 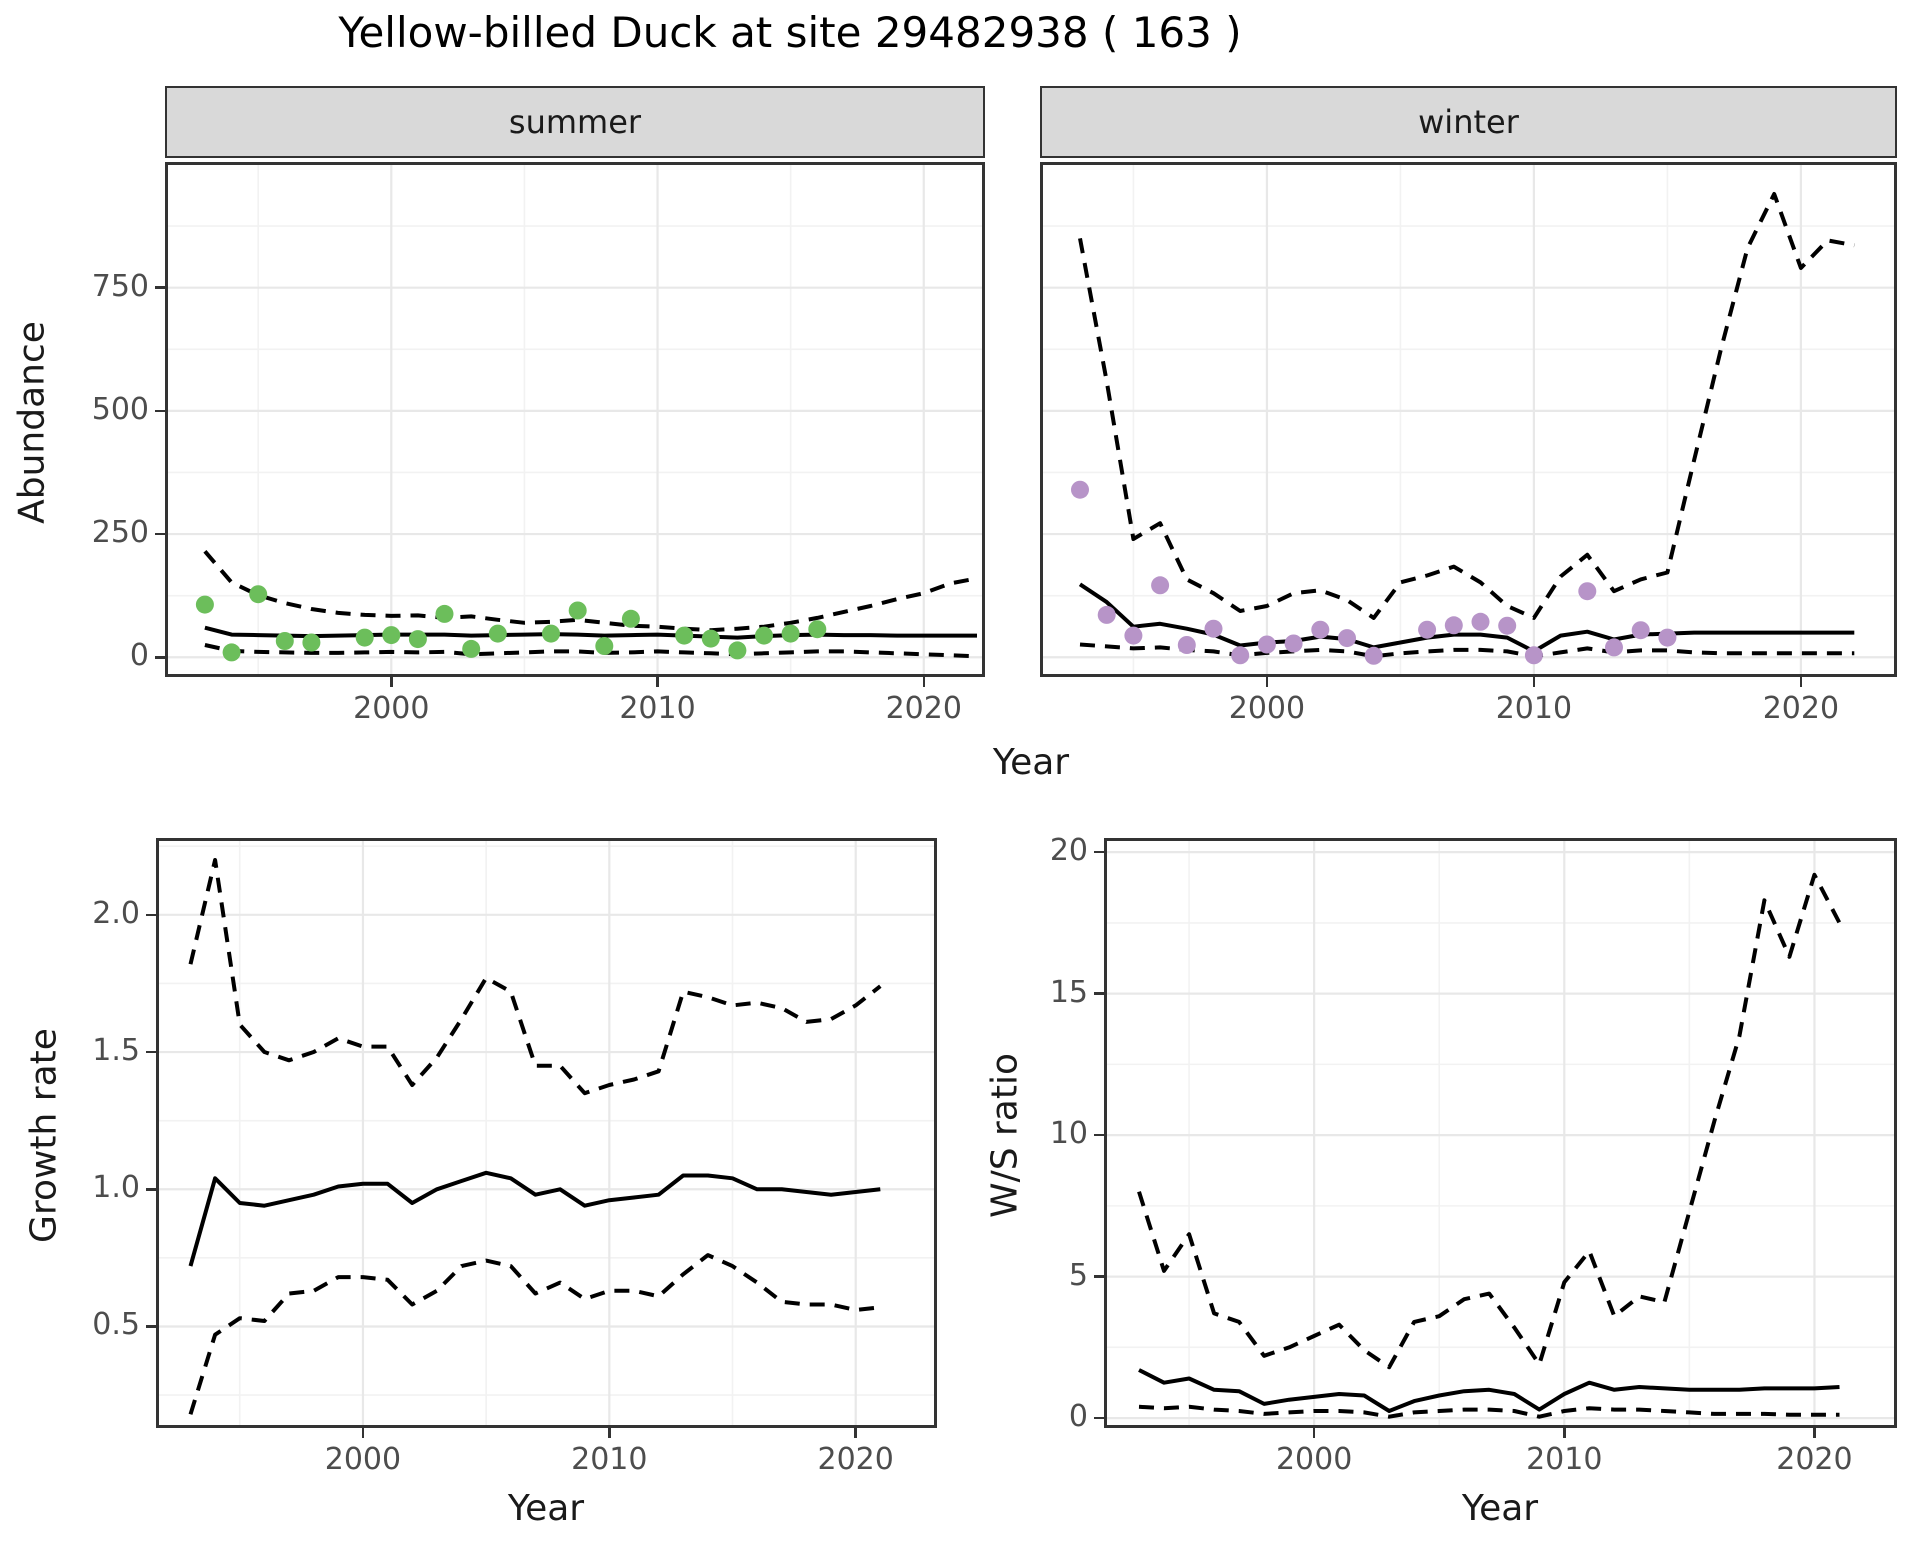 What do you see at coordinates (120, 533) in the screenshot?
I see `y-tick-label: 250` at bounding box center [120, 533].